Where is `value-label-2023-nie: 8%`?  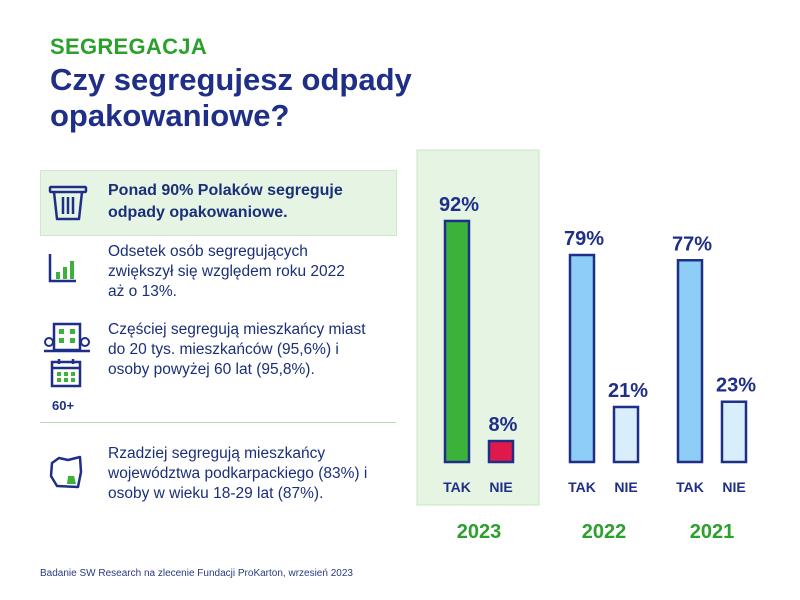
value-label-2023-nie: 8% is located at coordinates (503, 425).